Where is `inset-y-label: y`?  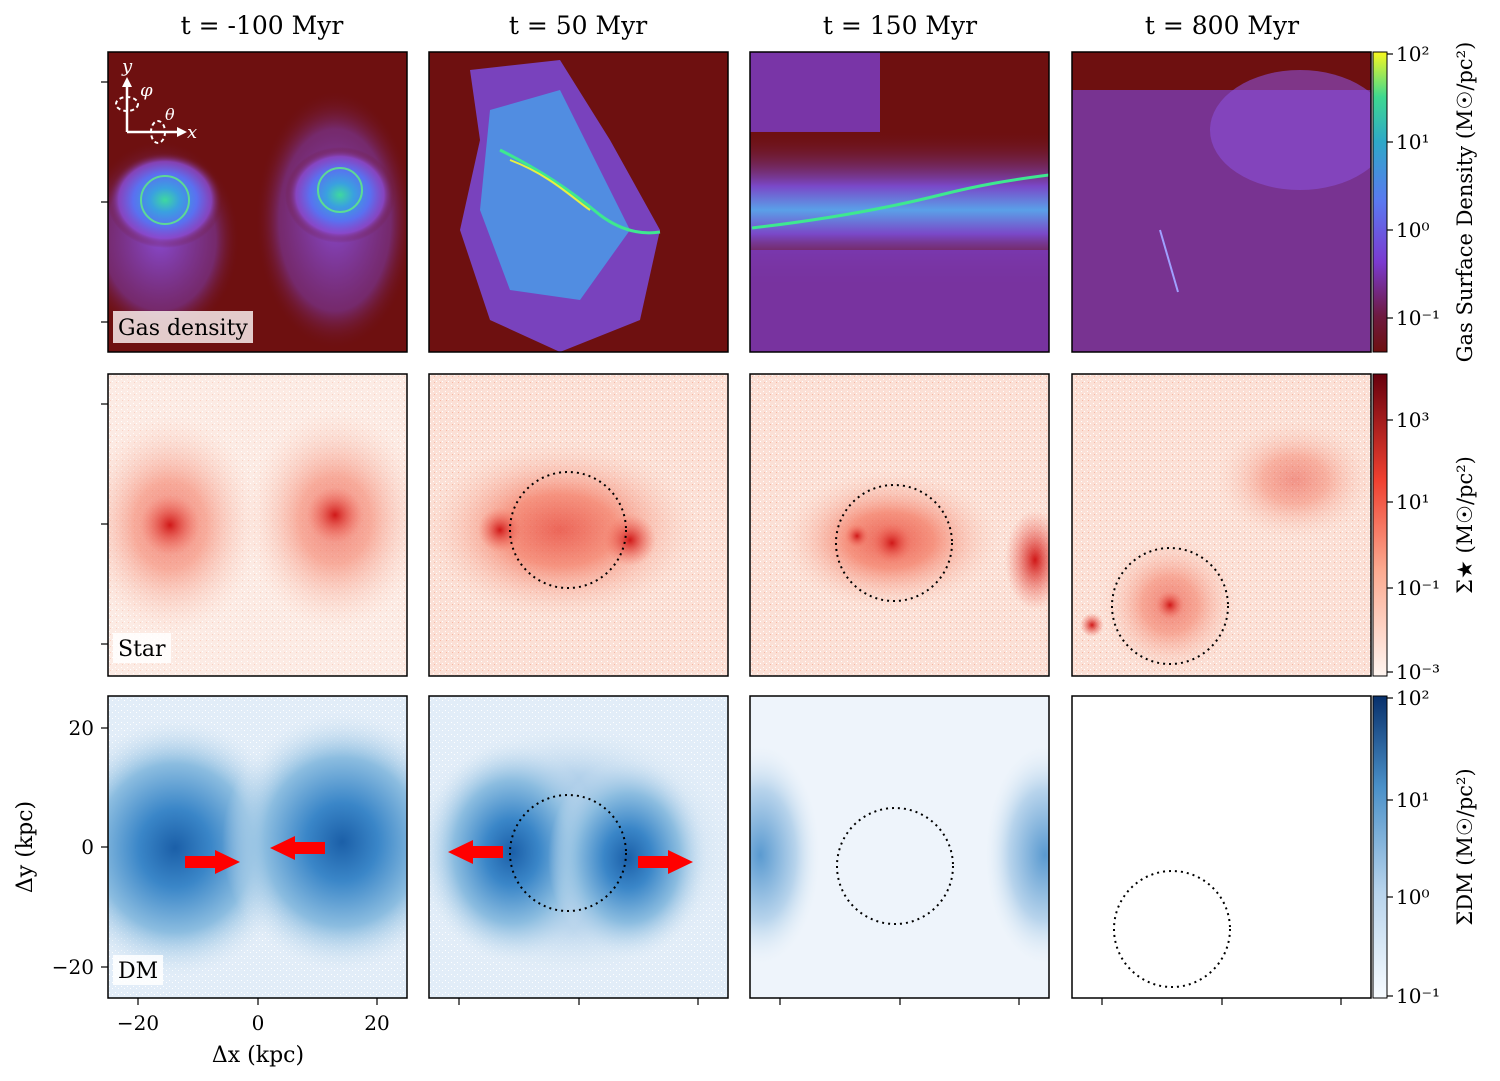
inset-y-label: y is located at coordinates (127, 66).